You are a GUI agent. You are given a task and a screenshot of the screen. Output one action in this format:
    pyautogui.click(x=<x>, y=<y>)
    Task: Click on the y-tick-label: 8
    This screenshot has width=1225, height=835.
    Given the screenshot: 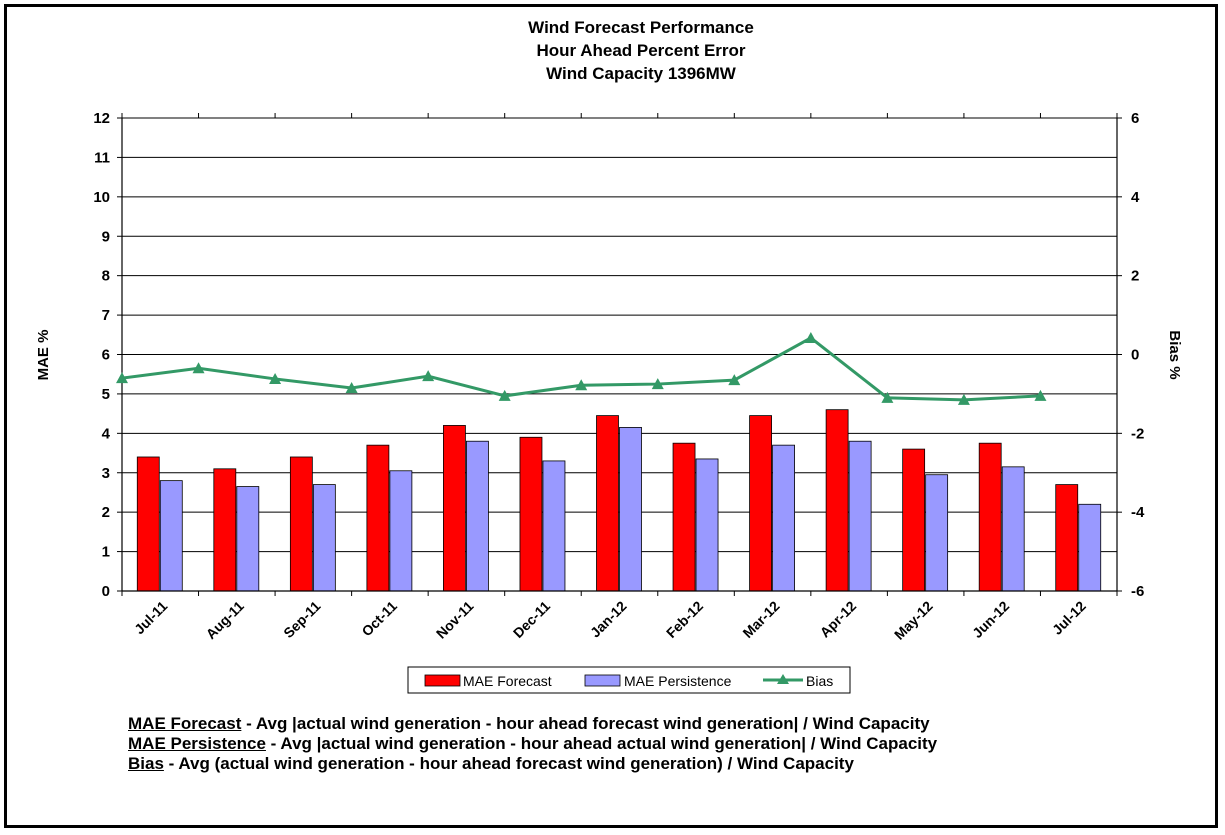 What is the action you would take?
    pyautogui.click(x=106, y=276)
    